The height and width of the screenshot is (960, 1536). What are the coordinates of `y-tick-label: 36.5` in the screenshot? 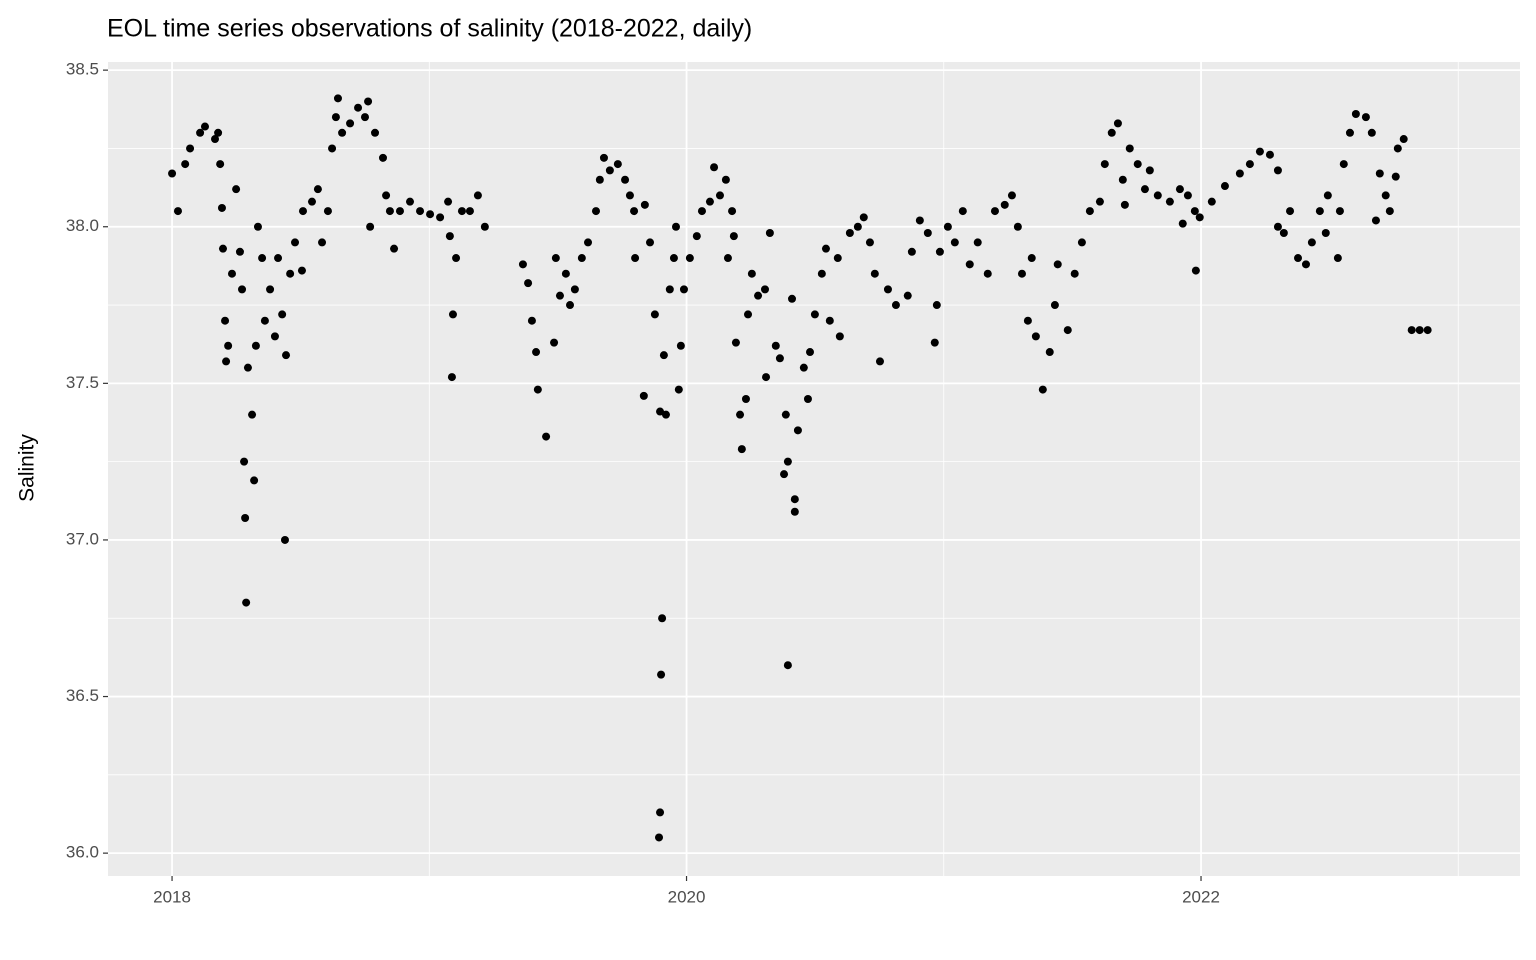 It's located at (82, 695).